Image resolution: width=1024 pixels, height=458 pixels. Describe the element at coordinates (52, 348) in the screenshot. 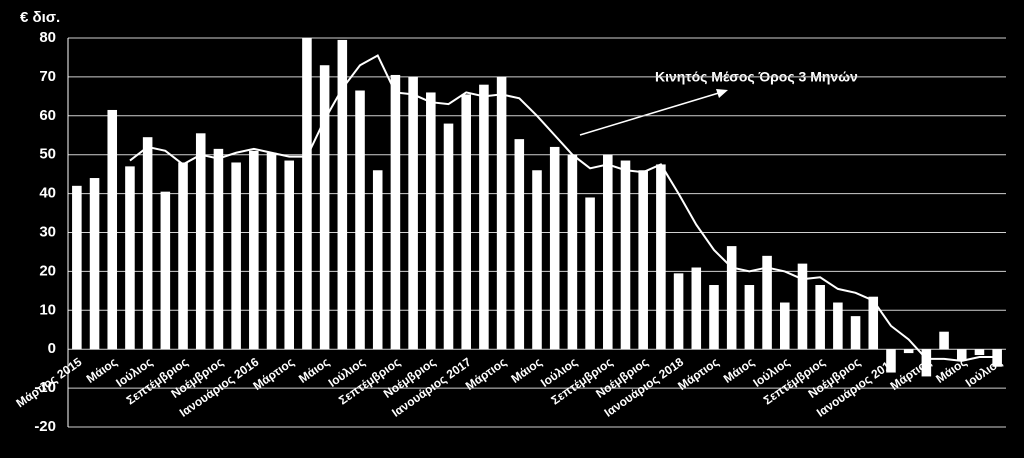

I see `y-tick-label: 0` at that location.